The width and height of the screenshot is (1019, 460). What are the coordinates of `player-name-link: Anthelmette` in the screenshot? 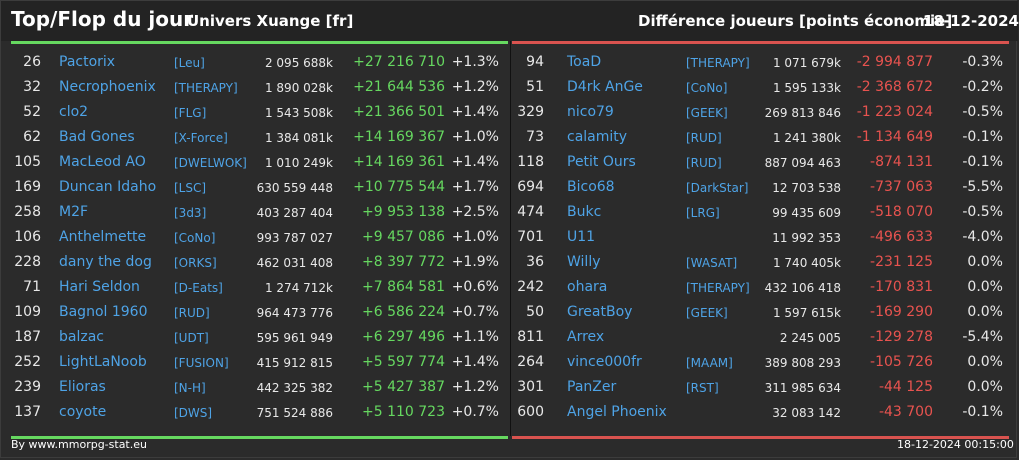 It's located at (103, 237).